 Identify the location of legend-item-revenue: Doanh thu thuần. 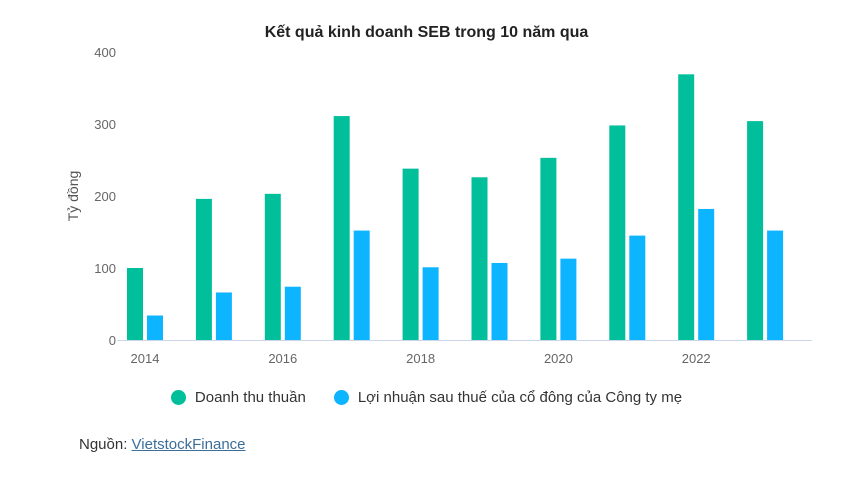
(238, 397).